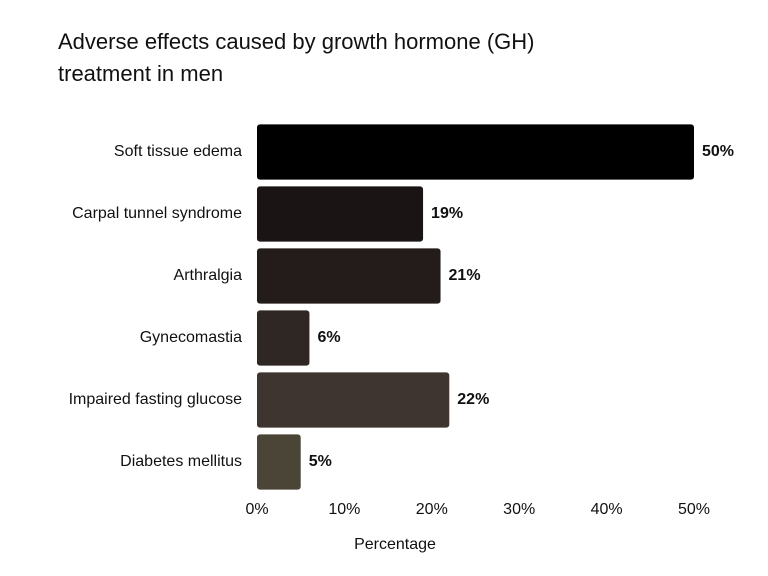 The width and height of the screenshot is (768, 576). What do you see at coordinates (328, 337) in the screenshot?
I see `value-label: 6%` at bounding box center [328, 337].